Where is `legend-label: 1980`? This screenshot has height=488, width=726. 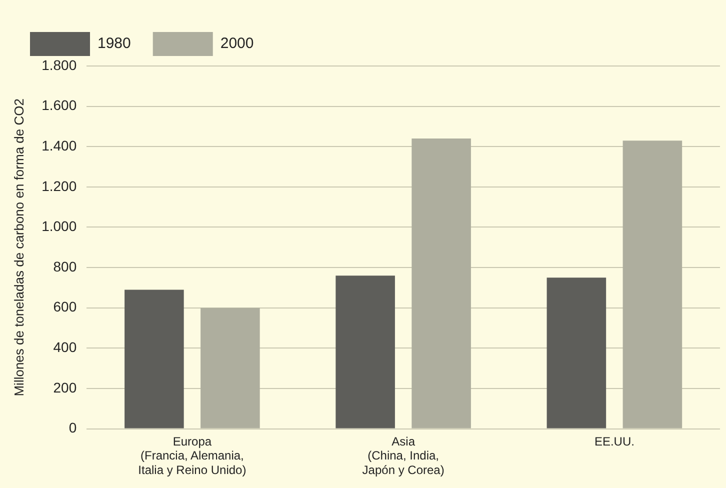
legend-label: 1980 is located at coordinates (114, 43).